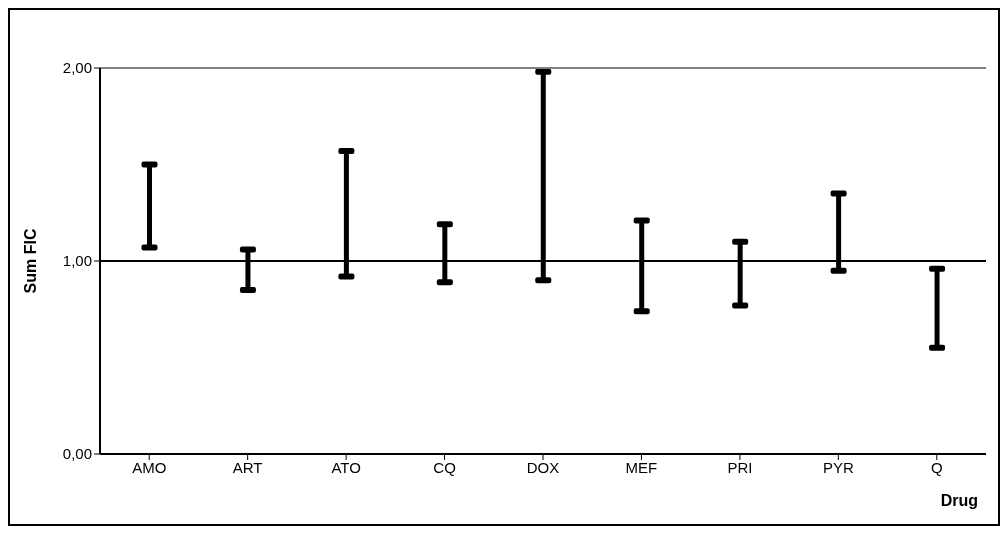 This screenshot has height=534, width=1007. Describe the element at coordinates (247, 467) in the screenshot. I see `x-tick-label: ART` at that location.